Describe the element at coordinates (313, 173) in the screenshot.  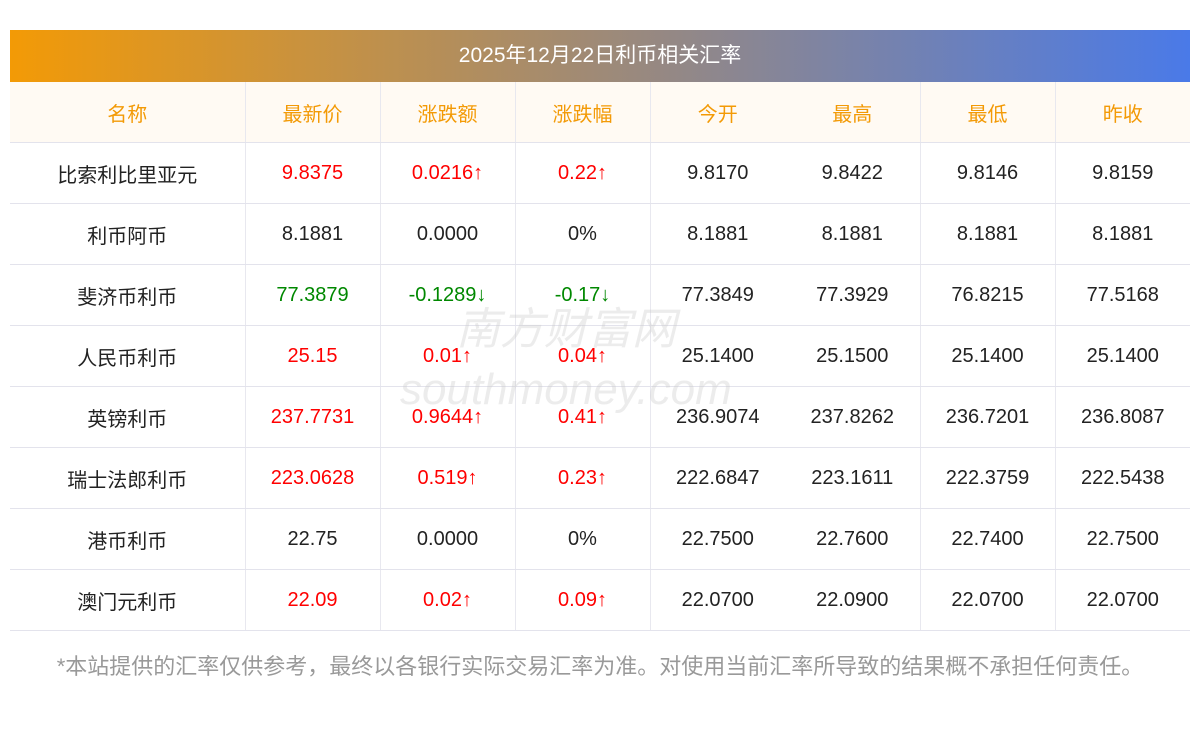
I see `latest-price: 9.8375` at that location.